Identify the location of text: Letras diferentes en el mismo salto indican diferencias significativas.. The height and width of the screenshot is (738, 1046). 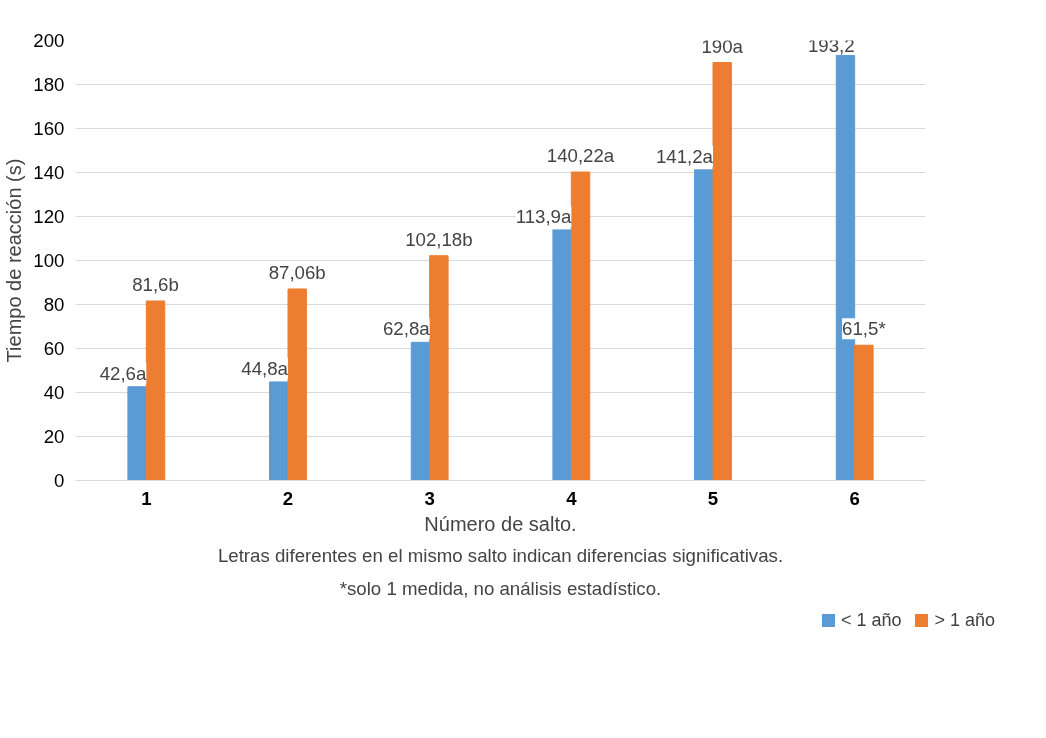
(500, 555).